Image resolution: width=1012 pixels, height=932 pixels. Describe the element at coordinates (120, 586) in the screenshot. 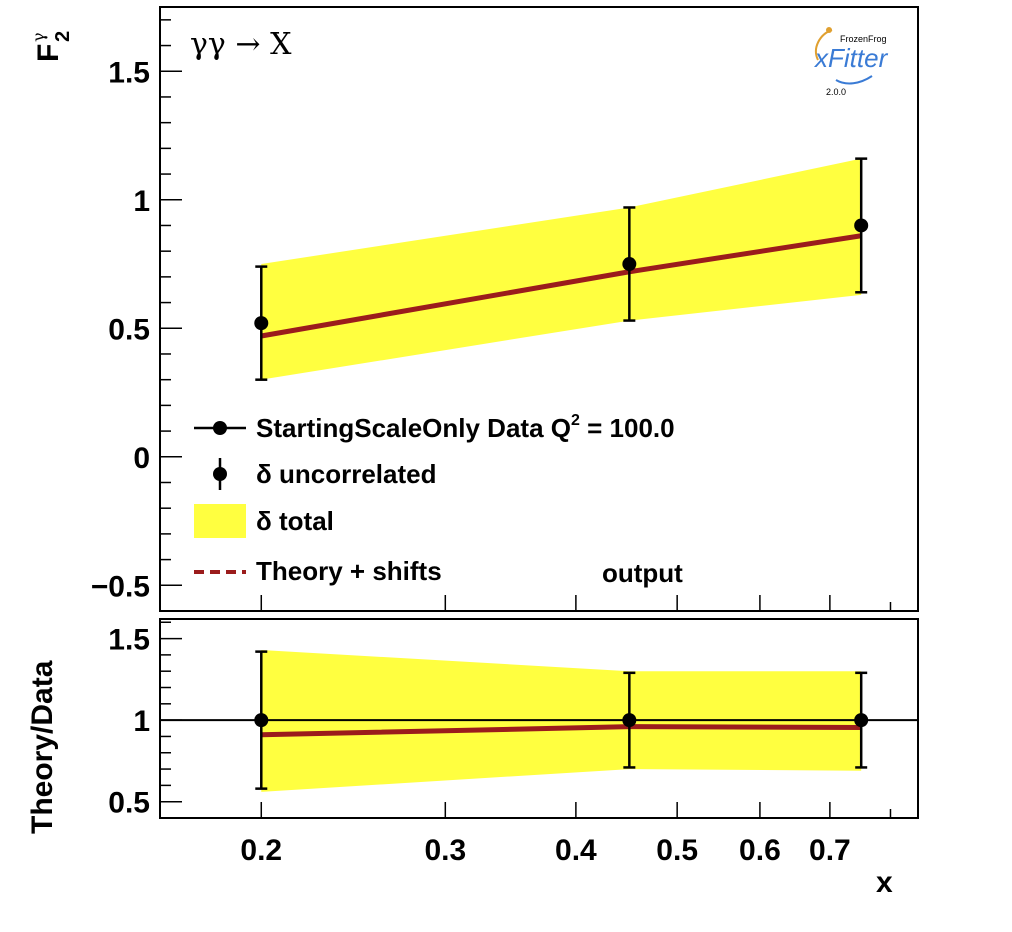

I see `main-ytick-label-4: −0.5` at that location.